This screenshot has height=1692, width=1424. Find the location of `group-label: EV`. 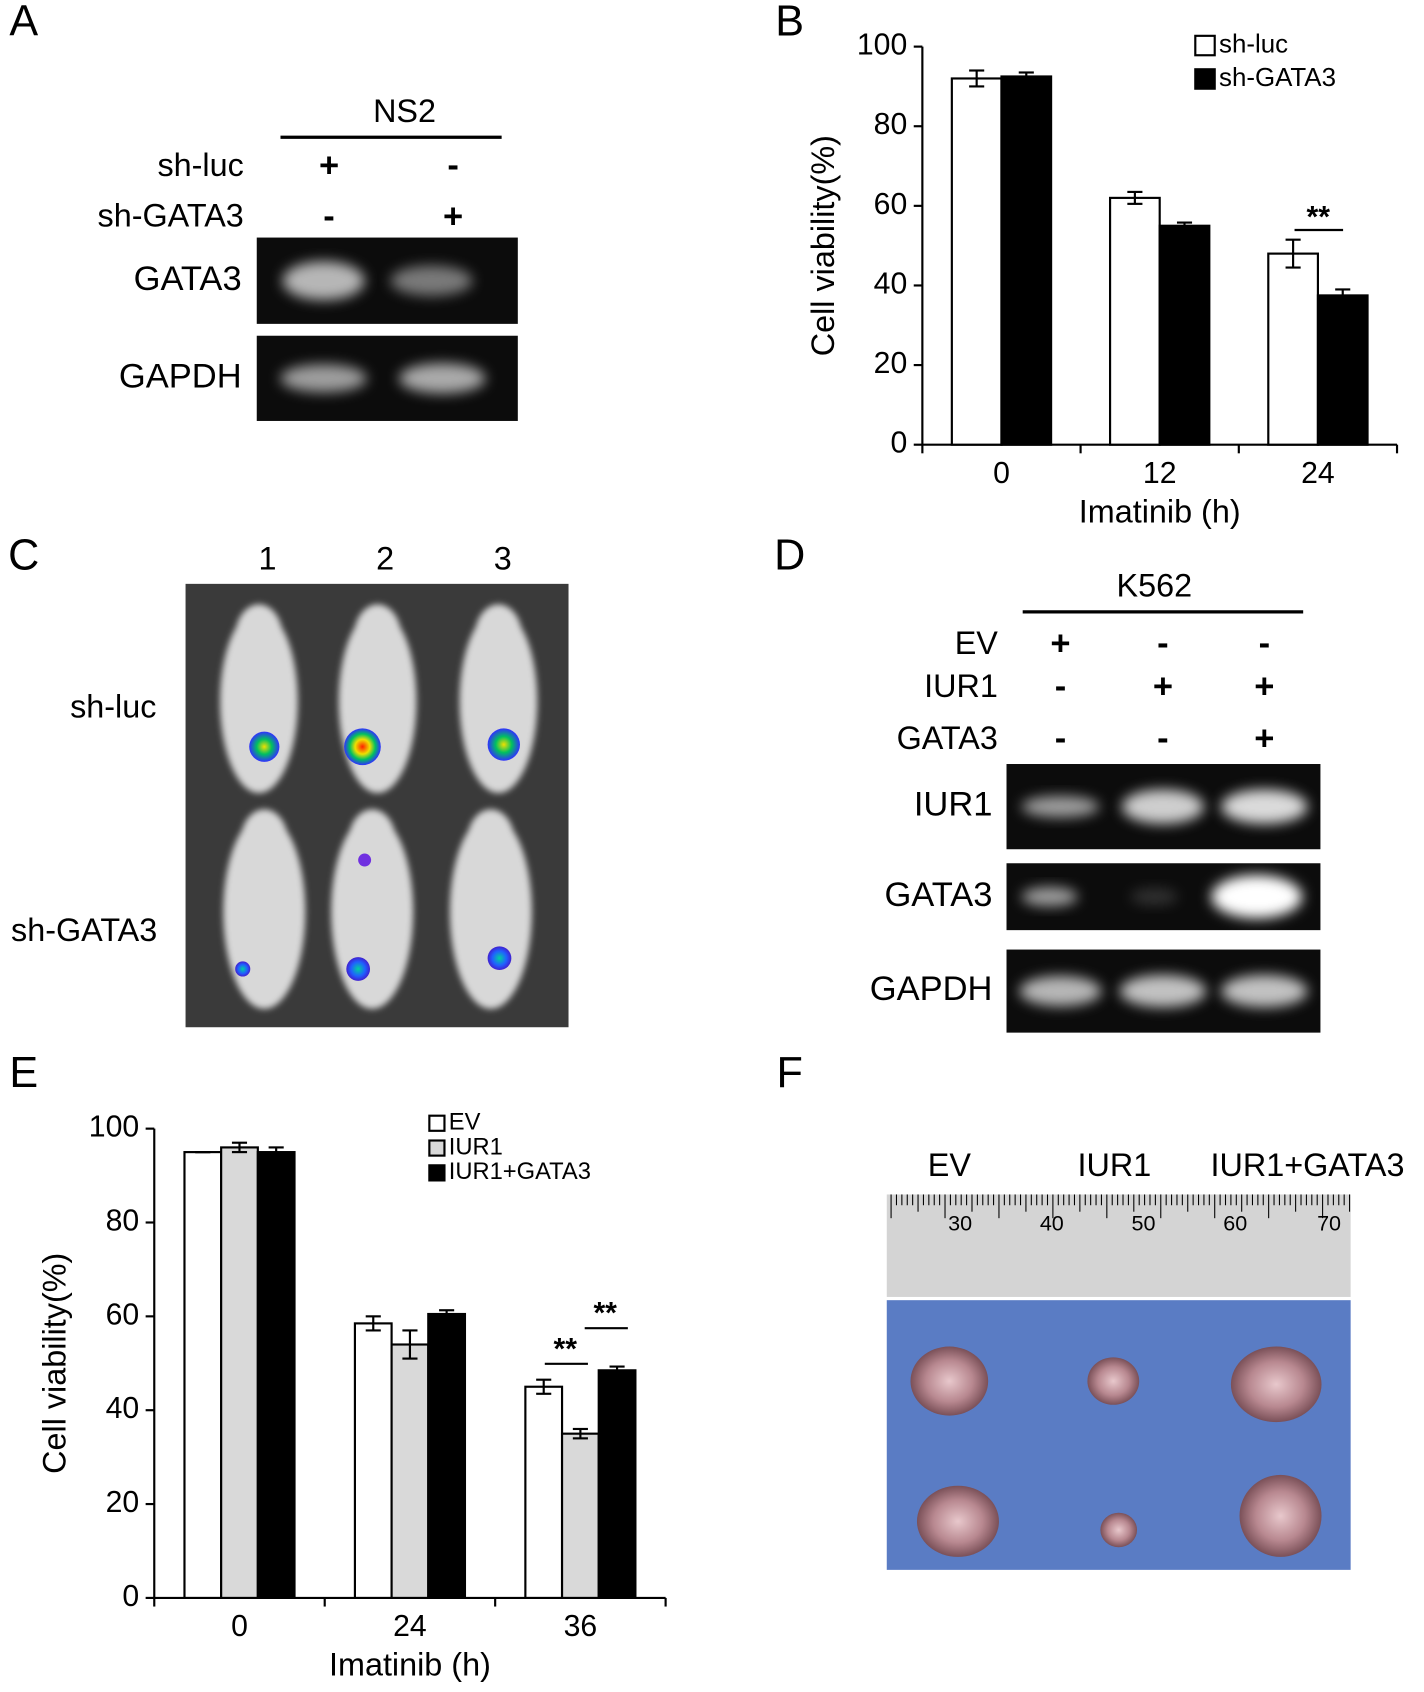

group-label: EV is located at coordinates (950, 1165).